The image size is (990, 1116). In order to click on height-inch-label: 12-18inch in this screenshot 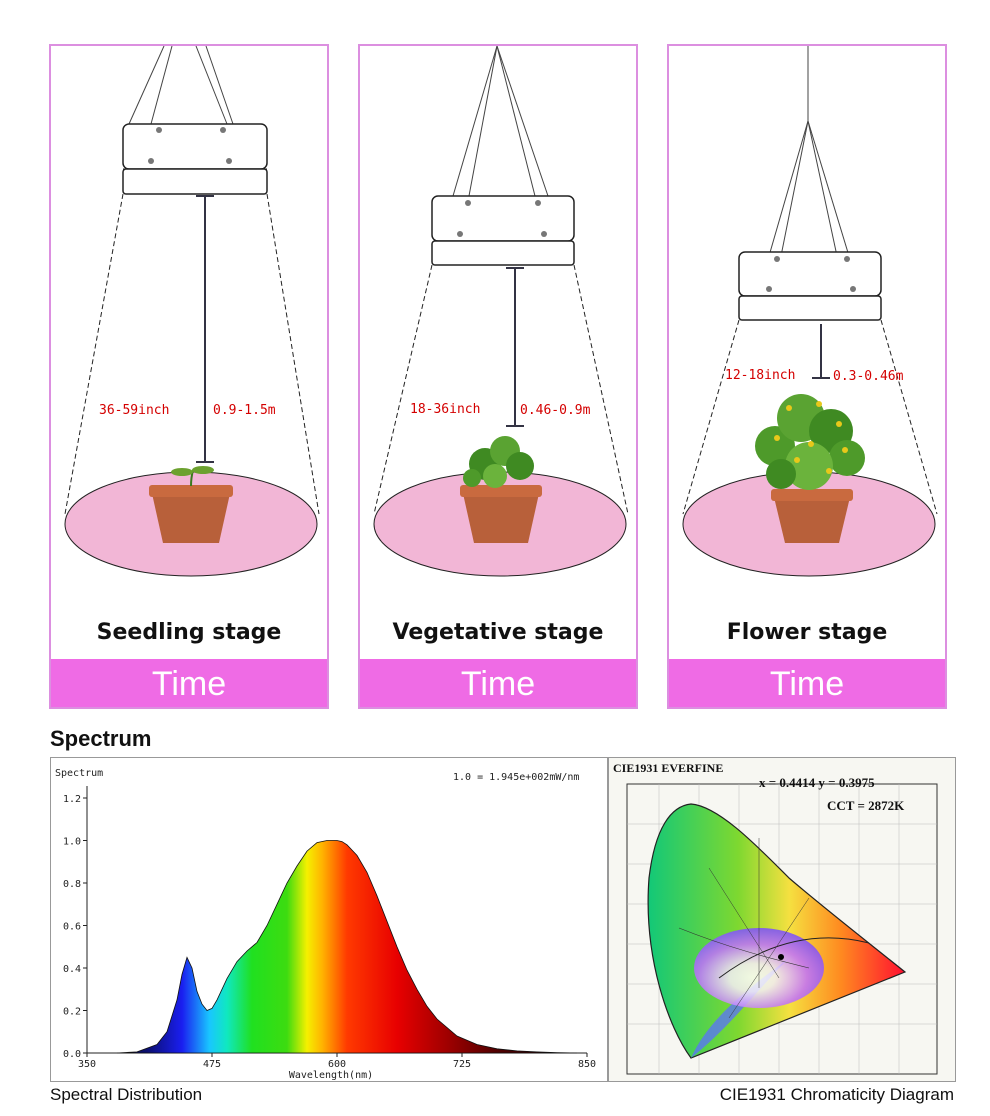, I will do `click(760, 375)`.